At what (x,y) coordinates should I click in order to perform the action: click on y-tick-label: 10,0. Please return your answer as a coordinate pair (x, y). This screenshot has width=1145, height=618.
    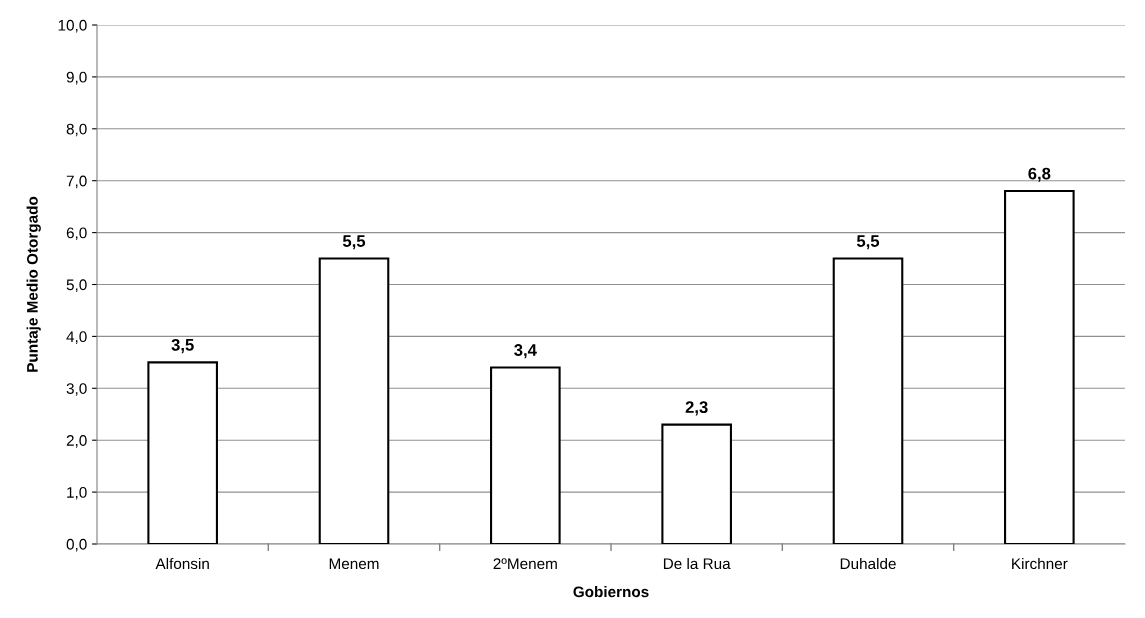
    Looking at the image, I should click on (72, 26).